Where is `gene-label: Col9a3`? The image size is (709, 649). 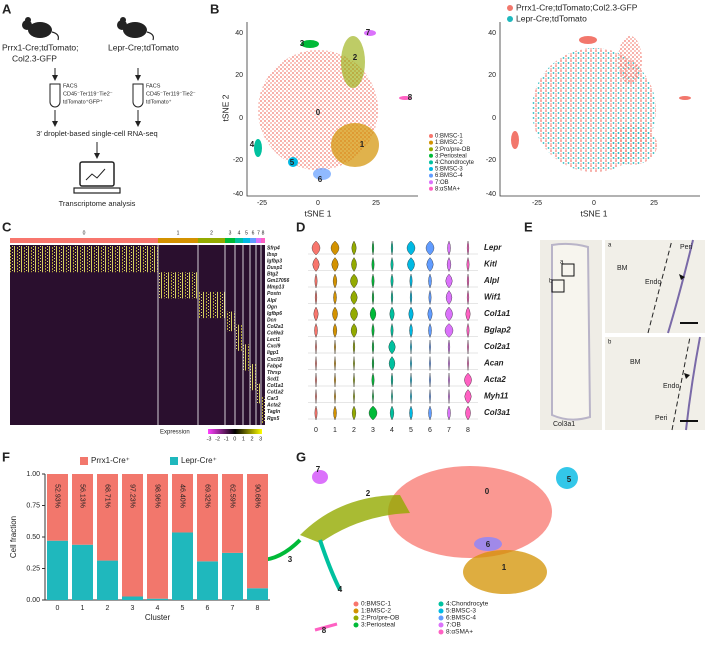 gene-label: Col9a3 is located at coordinates (275, 334).